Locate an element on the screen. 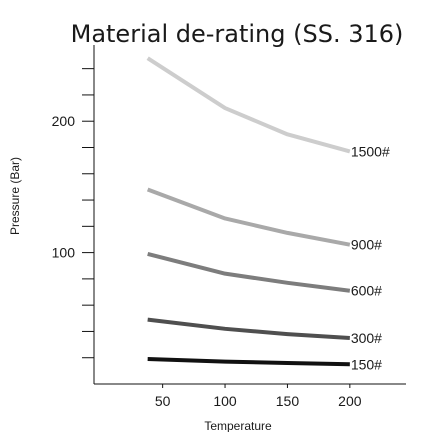 The height and width of the screenshot is (432, 422). y-tick-label: 100 is located at coordinates (64, 253).